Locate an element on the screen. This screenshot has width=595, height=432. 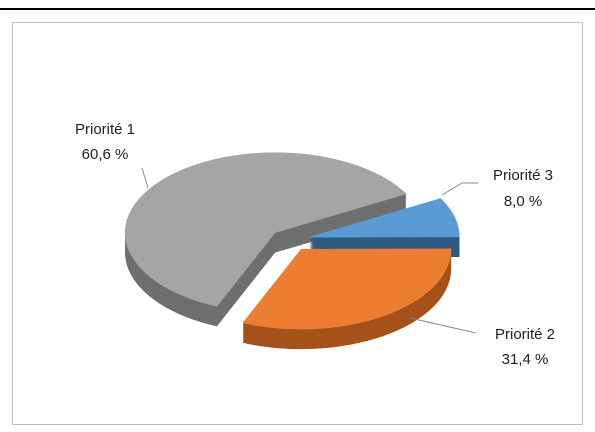
category-label: Priorité 1 is located at coordinates (105, 129).